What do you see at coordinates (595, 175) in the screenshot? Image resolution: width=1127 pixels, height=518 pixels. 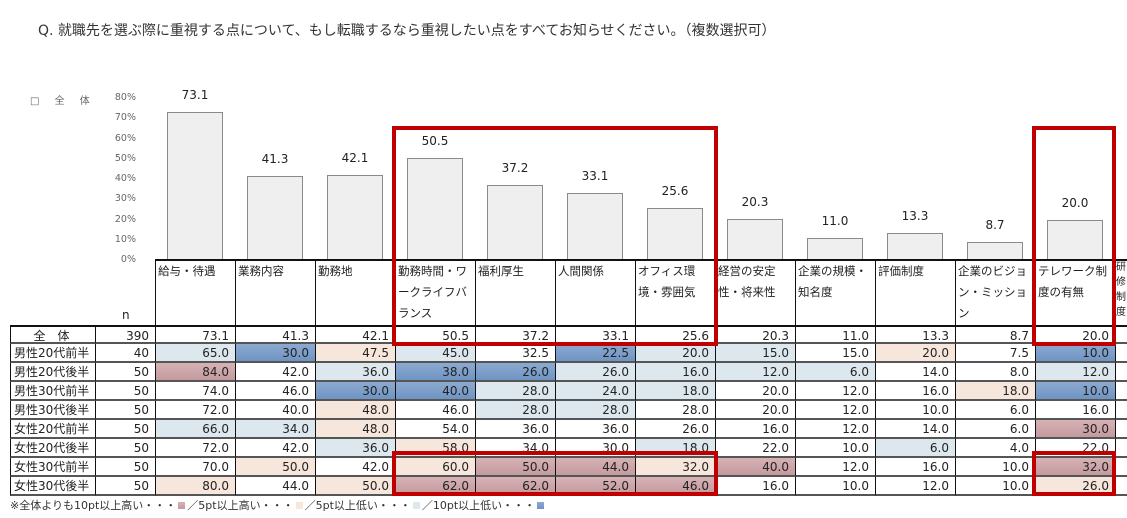 I see `bar-value-label: 33.1` at bounding box center [595, 175].